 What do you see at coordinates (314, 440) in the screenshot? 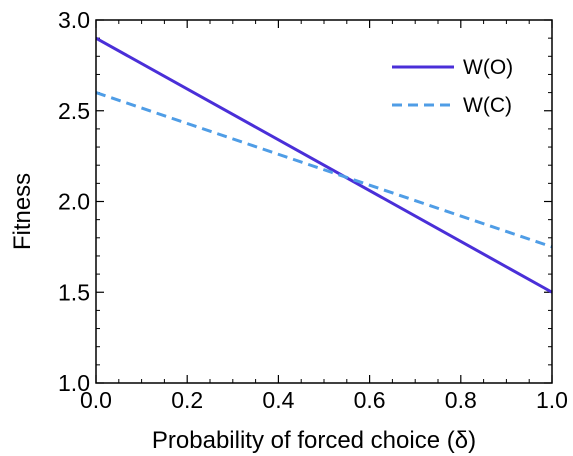
I see `x-axis-title: Probability of forced choice (δ)` at bounding box center [314, 440].